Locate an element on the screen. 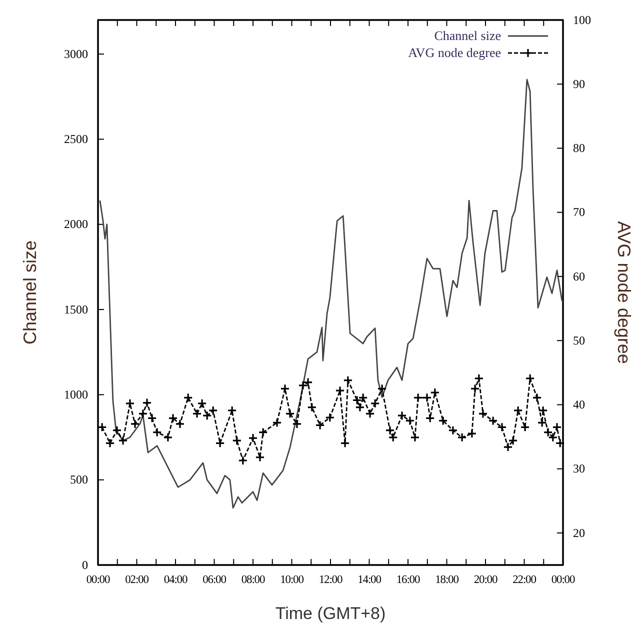 The width and height of the screenshot is (638, 633). x-tick-label: 22:00 is located at coordinates (524, 580).